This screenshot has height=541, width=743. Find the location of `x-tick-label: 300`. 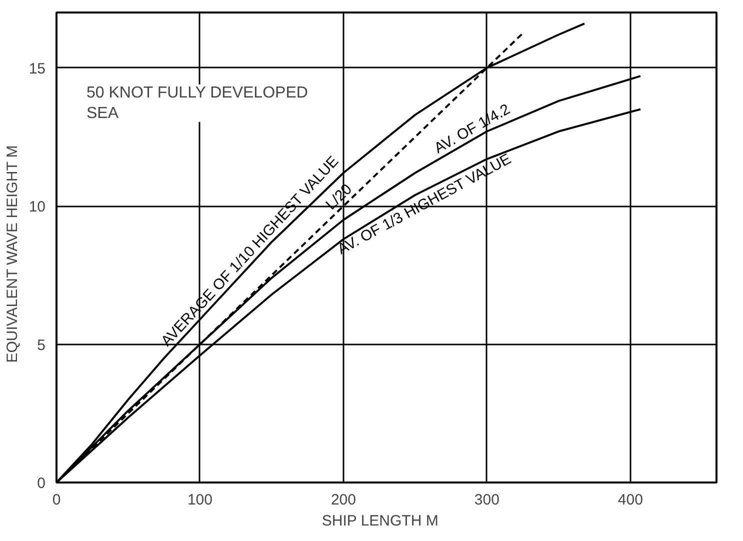

x-tick-label: 300 is located at coordinates (487, 500).